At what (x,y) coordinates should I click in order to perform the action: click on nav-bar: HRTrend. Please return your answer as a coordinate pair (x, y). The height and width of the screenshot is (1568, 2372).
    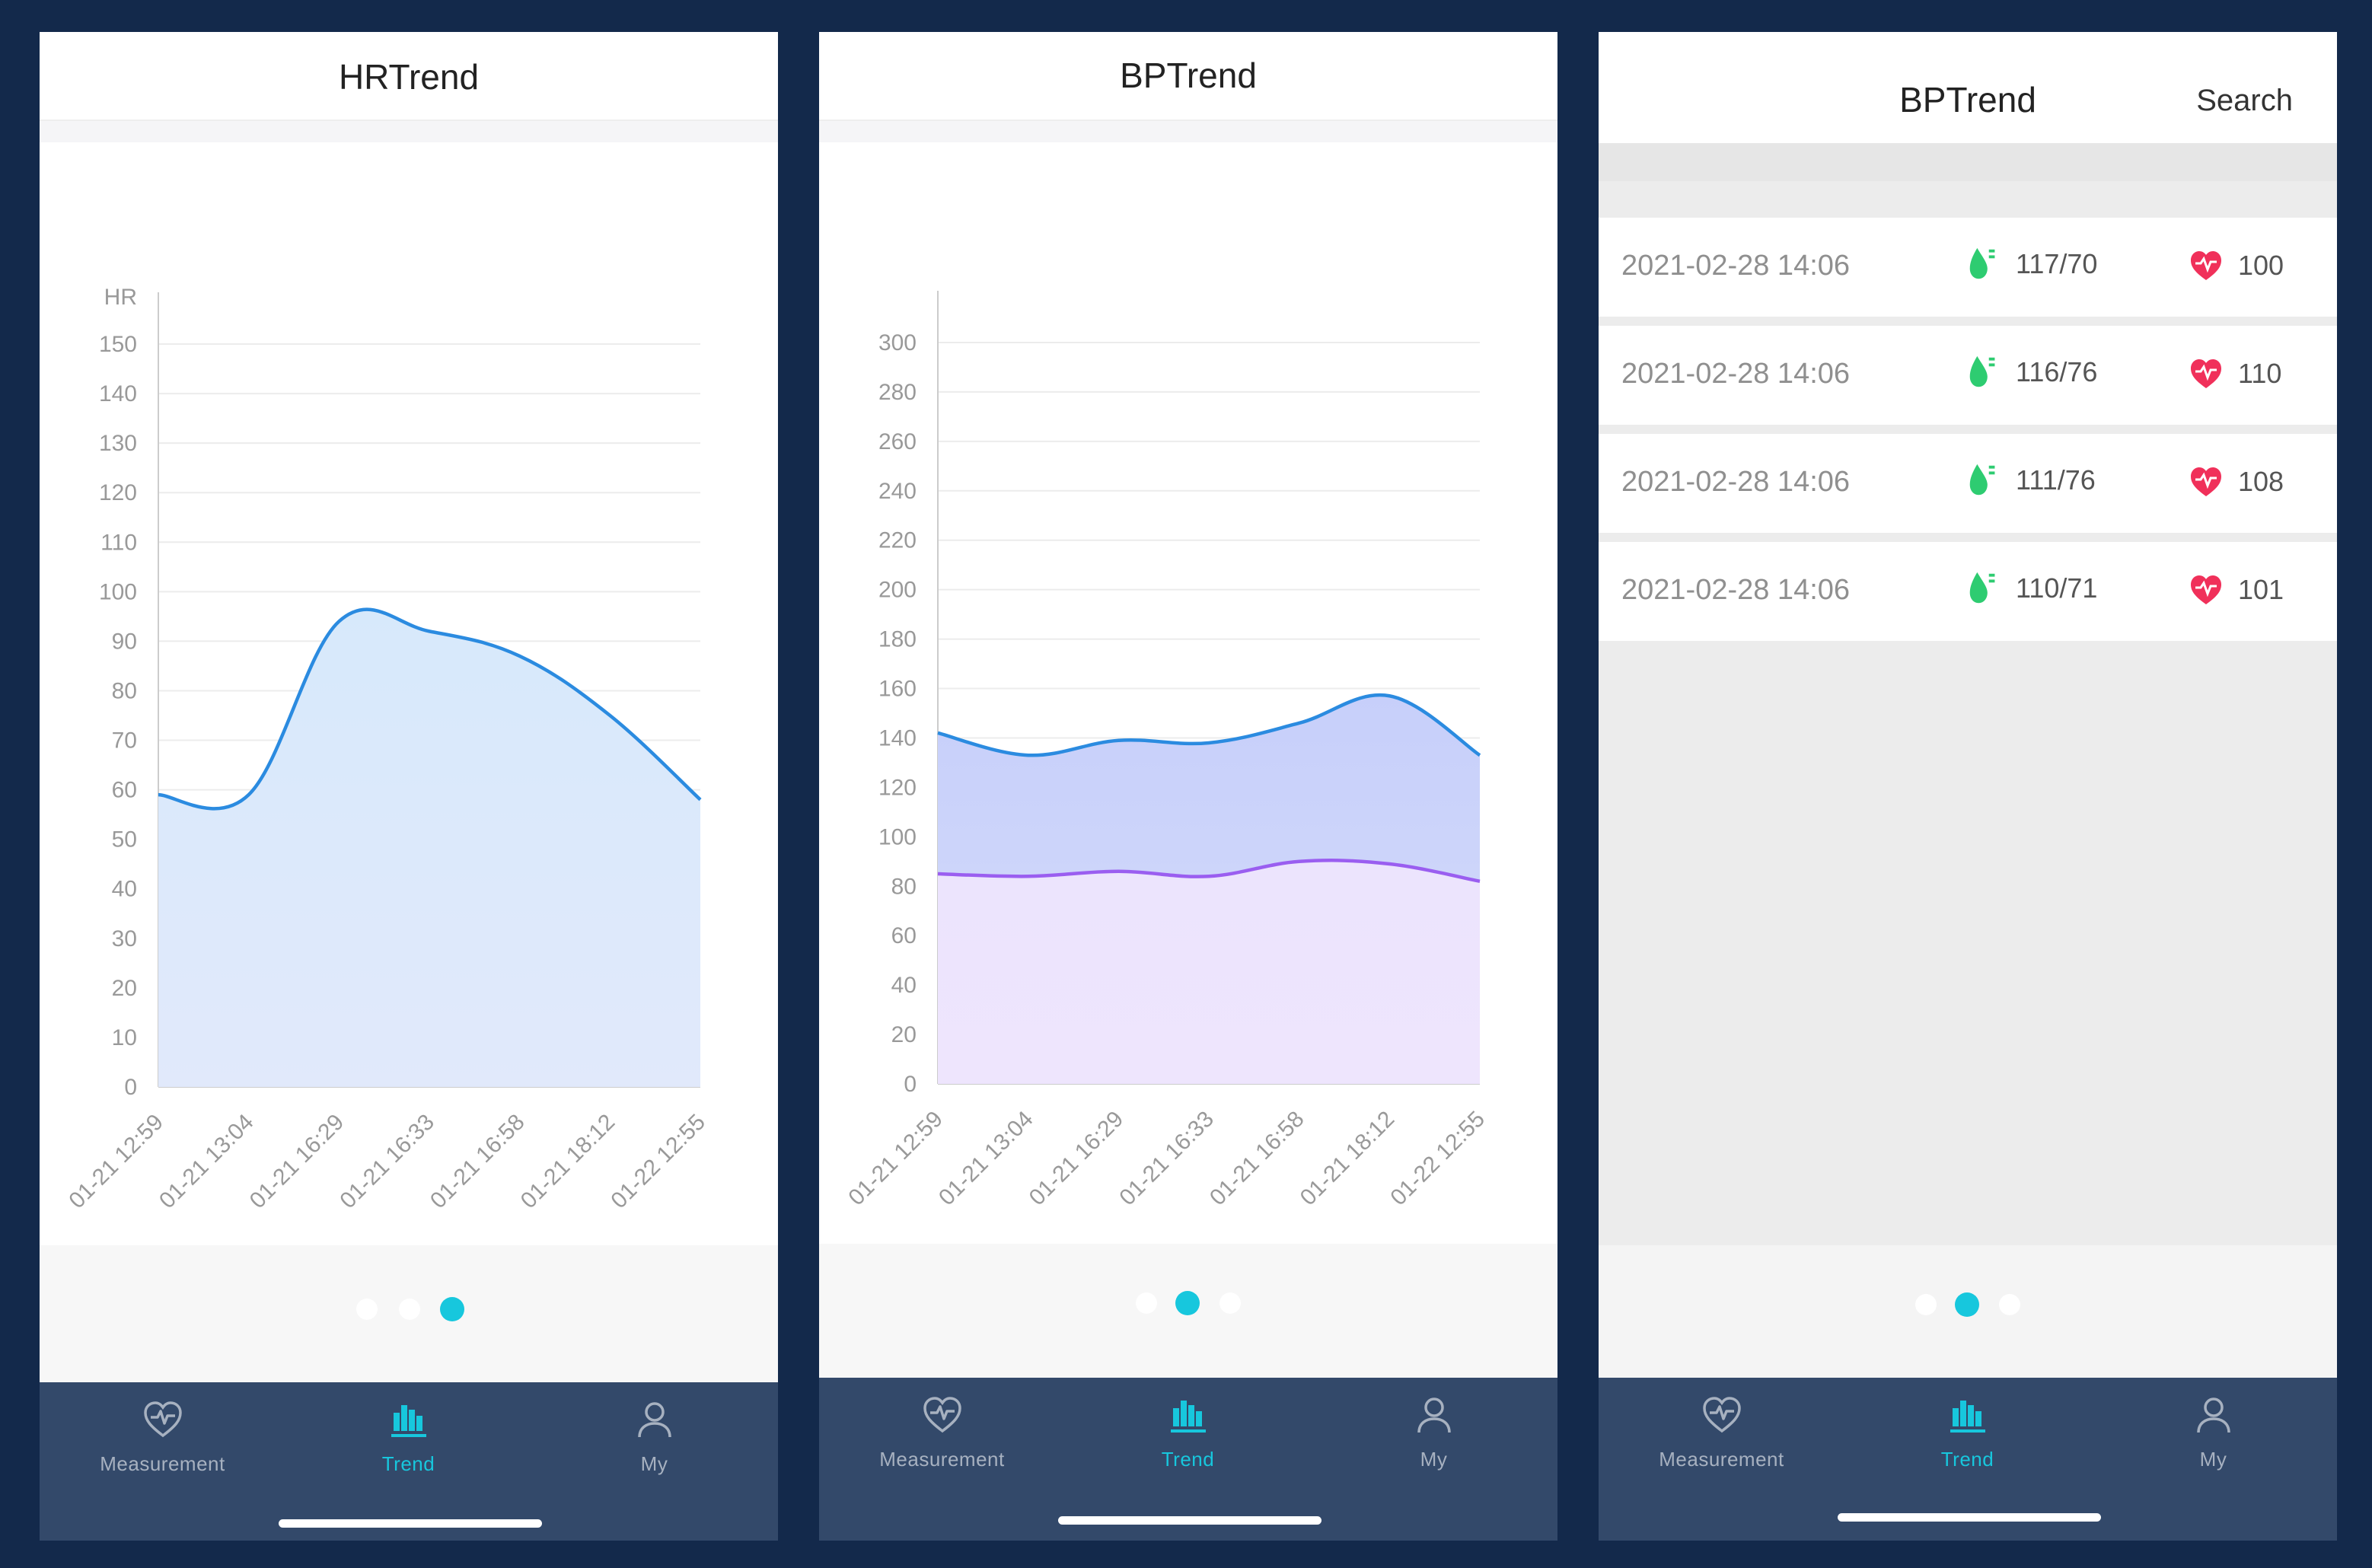
    Looking at the image, I should click on (409, 76).